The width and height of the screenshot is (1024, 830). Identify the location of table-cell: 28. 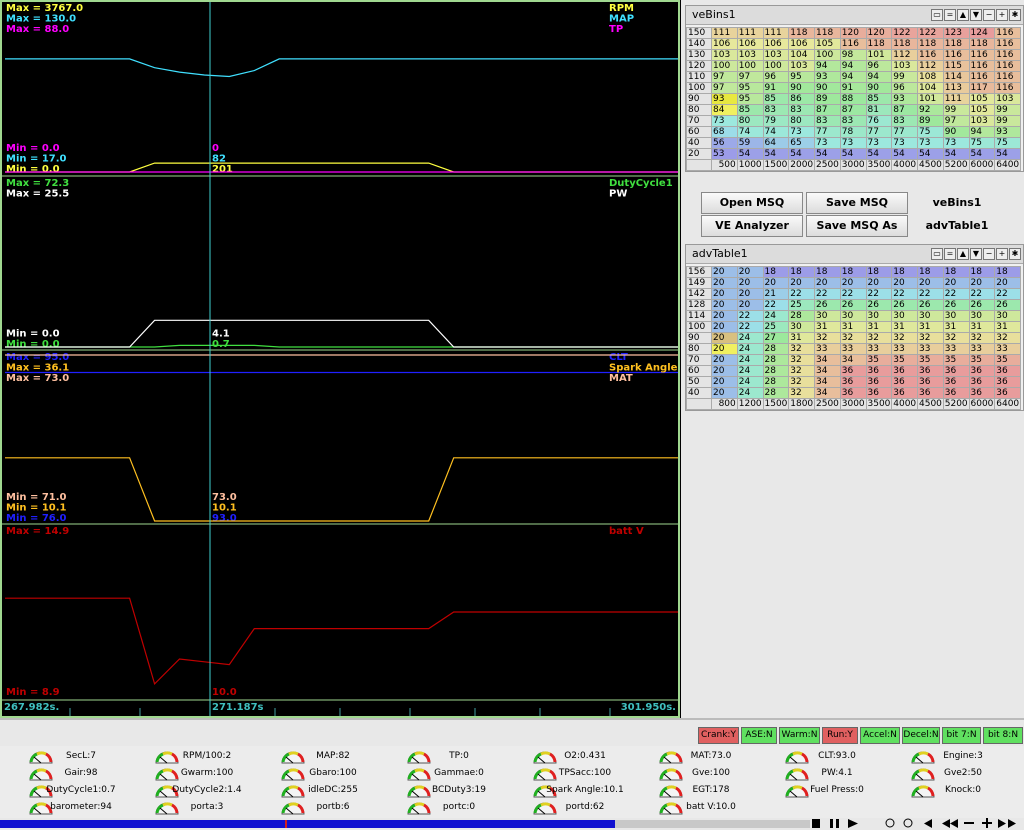
(776, 371).